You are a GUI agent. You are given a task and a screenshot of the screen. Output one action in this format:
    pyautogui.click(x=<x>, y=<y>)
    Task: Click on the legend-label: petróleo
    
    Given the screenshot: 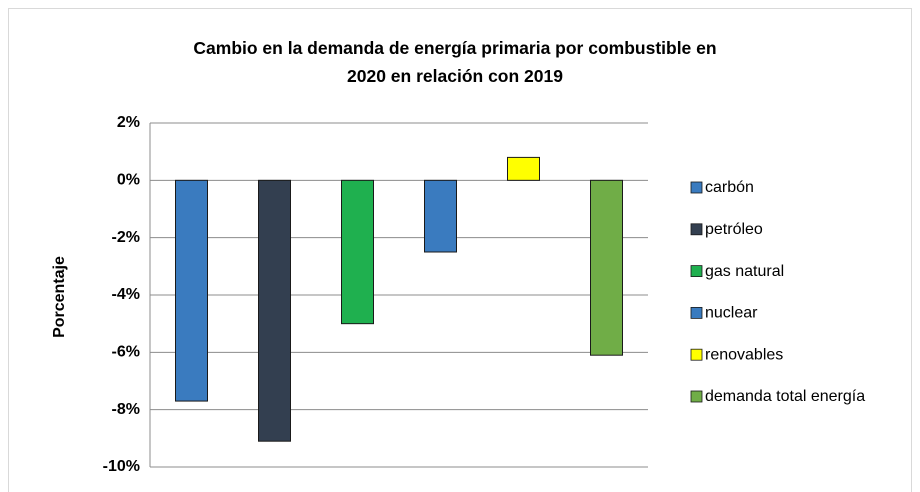 What is the action you would take?
    pyautogui.click(x=734, y=229)
    